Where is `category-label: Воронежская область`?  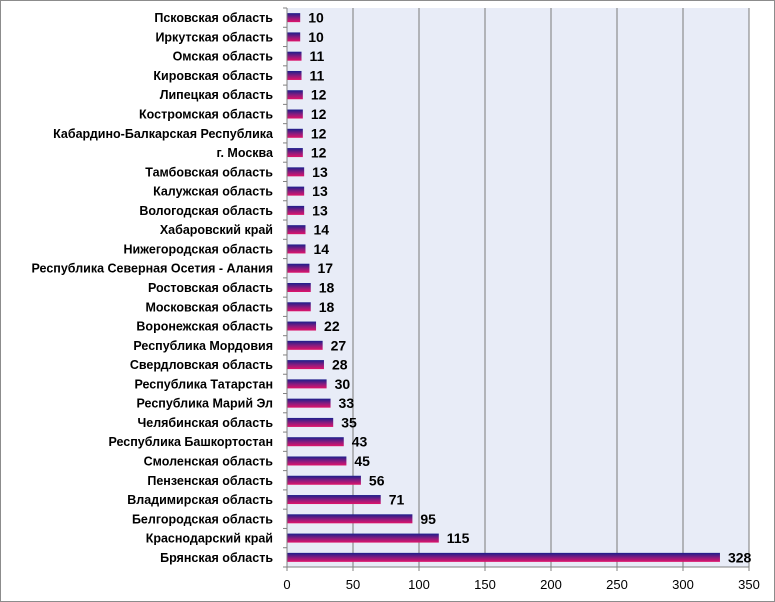 category-label: Воронежская область is located at coordinates (204, 327).